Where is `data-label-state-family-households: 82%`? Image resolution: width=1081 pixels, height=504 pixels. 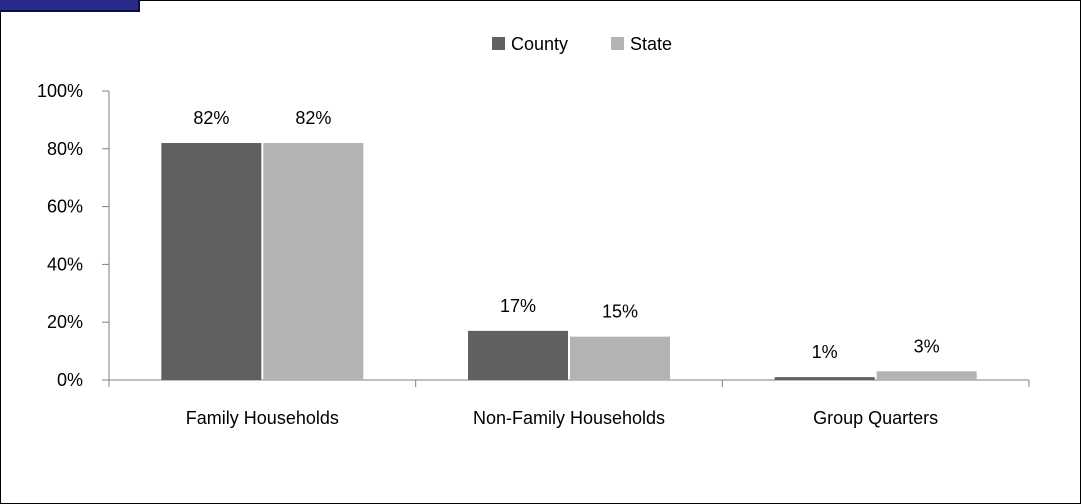 data-label-state-family-households: 82% is located at coordinates (313, 118).